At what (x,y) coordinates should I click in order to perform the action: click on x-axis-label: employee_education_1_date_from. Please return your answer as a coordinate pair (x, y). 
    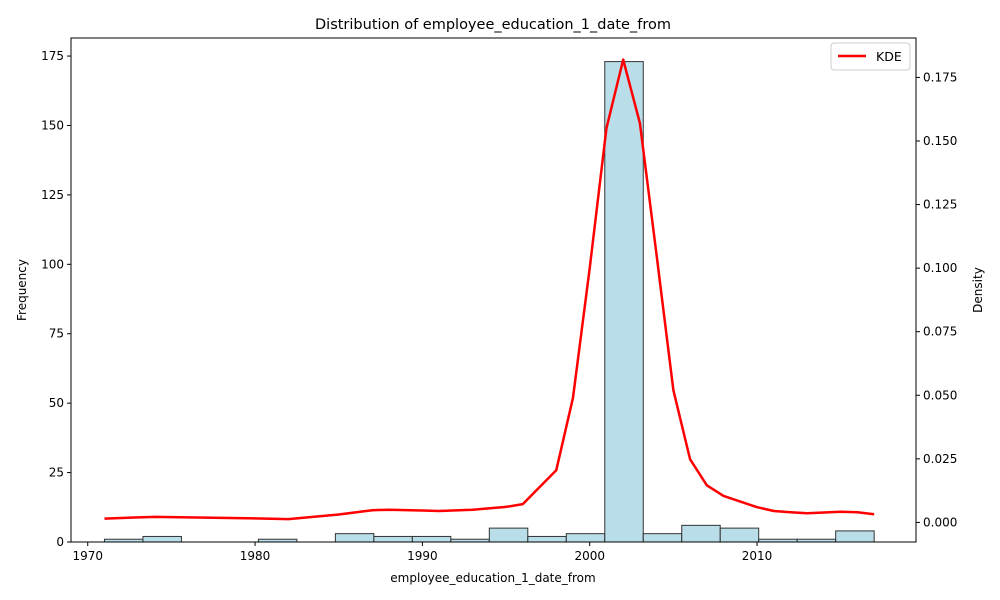
    Looking at the image, I should click on (492, 578).